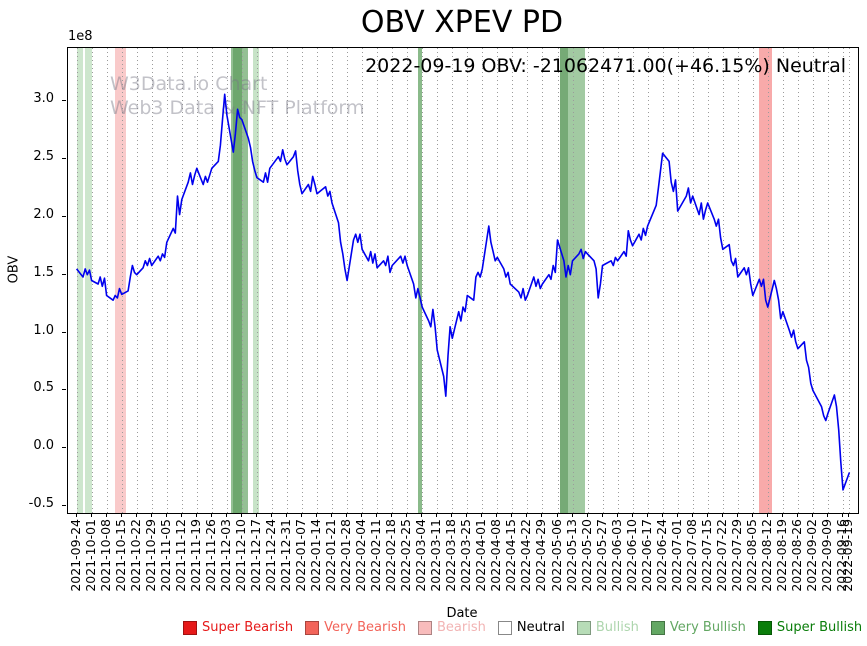  I want to click on x-tick-label: 2021-10-01, so click(90, 555).